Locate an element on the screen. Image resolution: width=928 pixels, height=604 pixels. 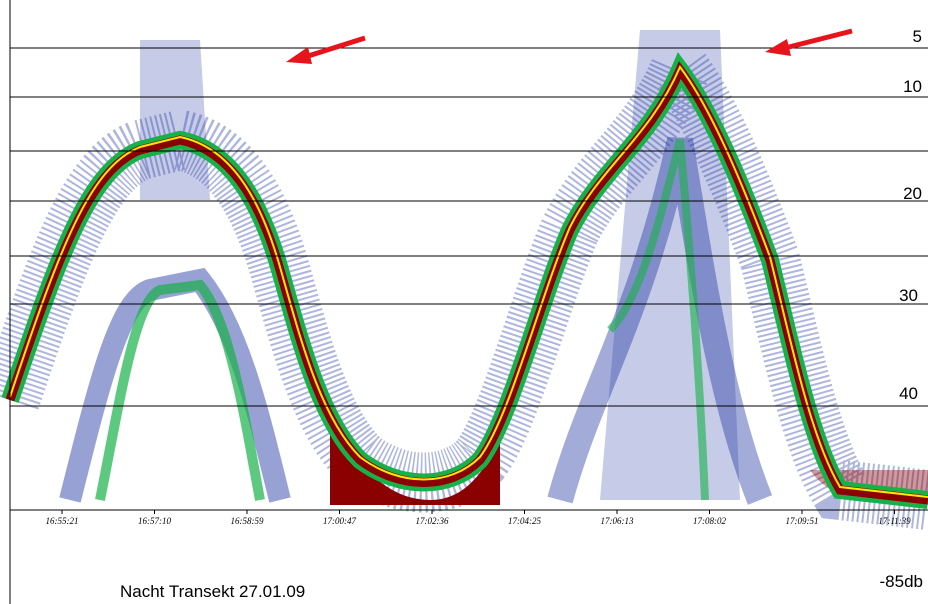
arrows is located at coordinates (569, 46).